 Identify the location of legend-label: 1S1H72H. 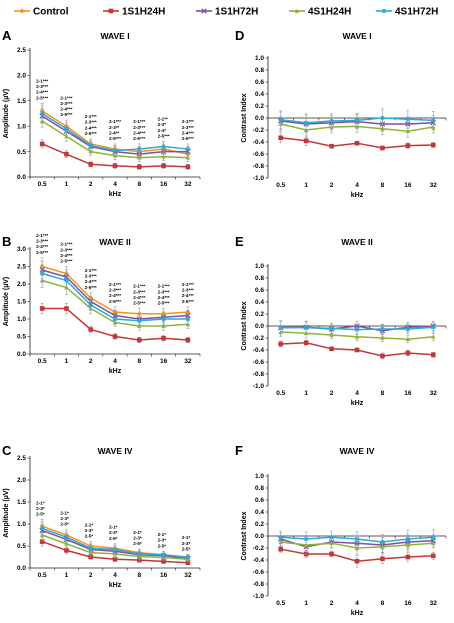
(236, 12).